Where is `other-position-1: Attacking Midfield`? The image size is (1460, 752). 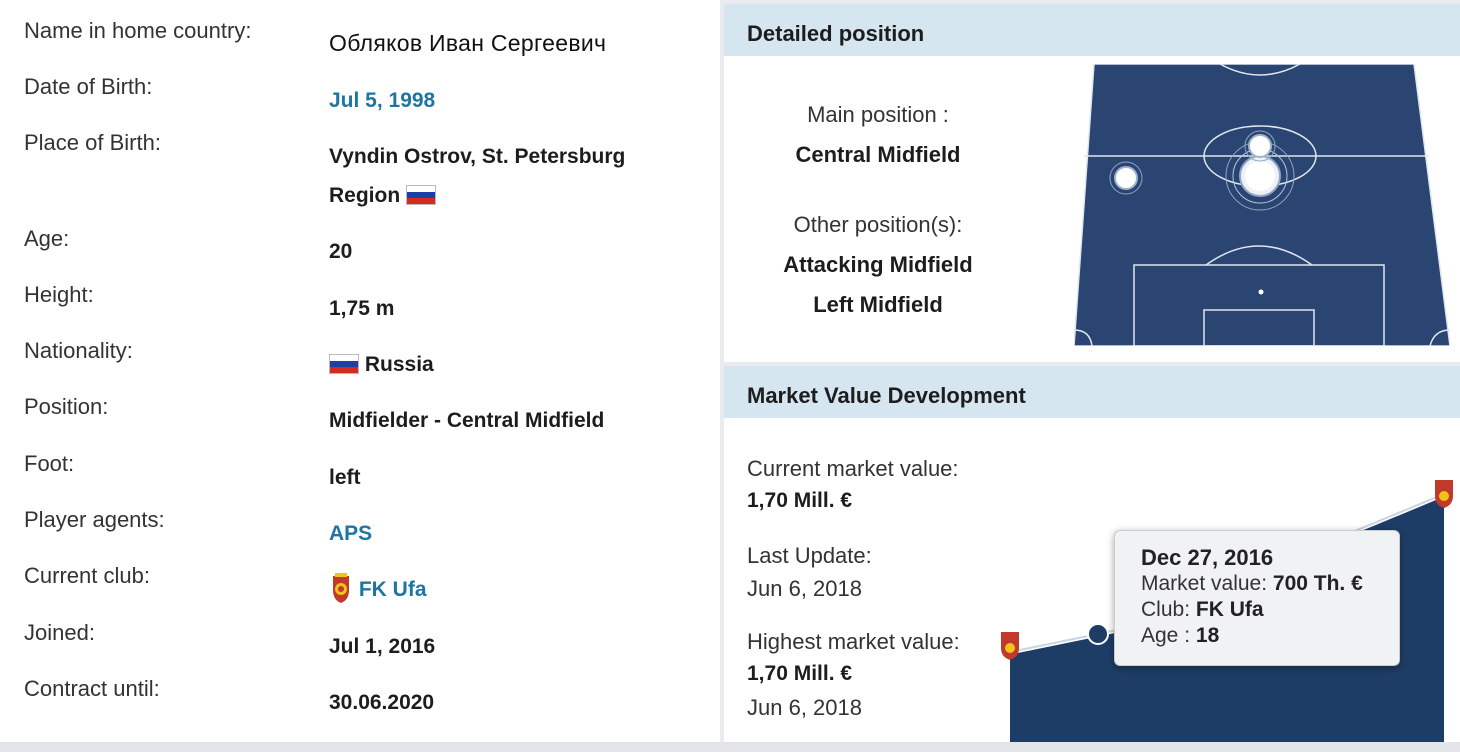 other-position-1: Attacking Midfield is located at coordinates (878, 264).